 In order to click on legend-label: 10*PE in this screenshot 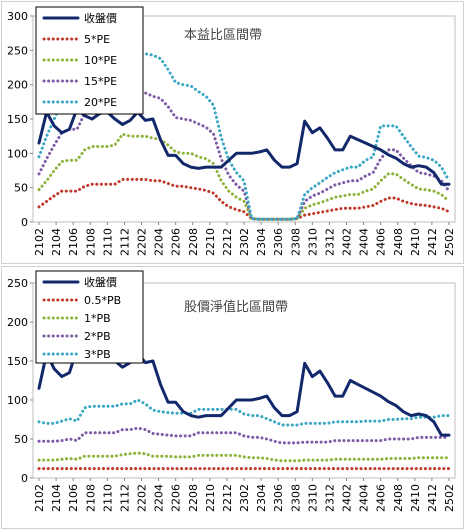, I will do `click(100, 60)`.